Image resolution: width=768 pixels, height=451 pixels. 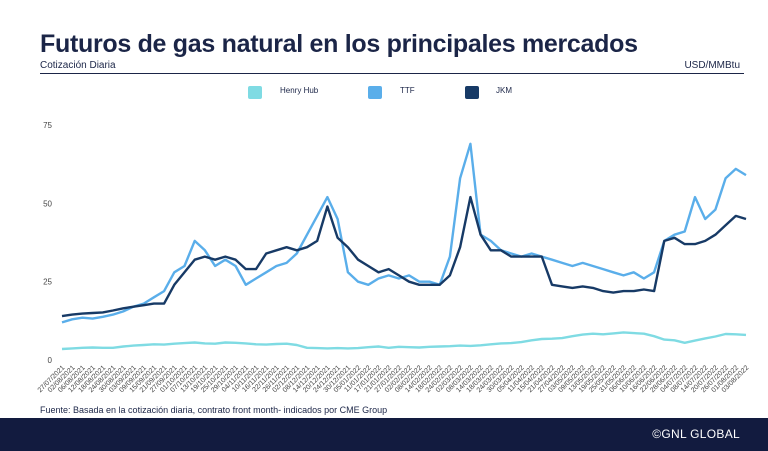 What do you see at coordinates (696, 434) in the screenshot?
I see `brand-label: ©GNL GLOBAL` at bounding box center [696, 434].